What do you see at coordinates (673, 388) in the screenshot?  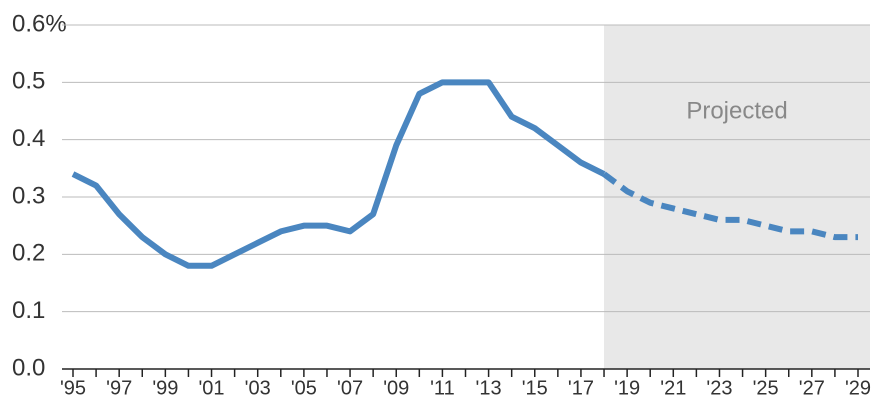 I see `x-tick-label: '21` at bounding box center [673, 388].